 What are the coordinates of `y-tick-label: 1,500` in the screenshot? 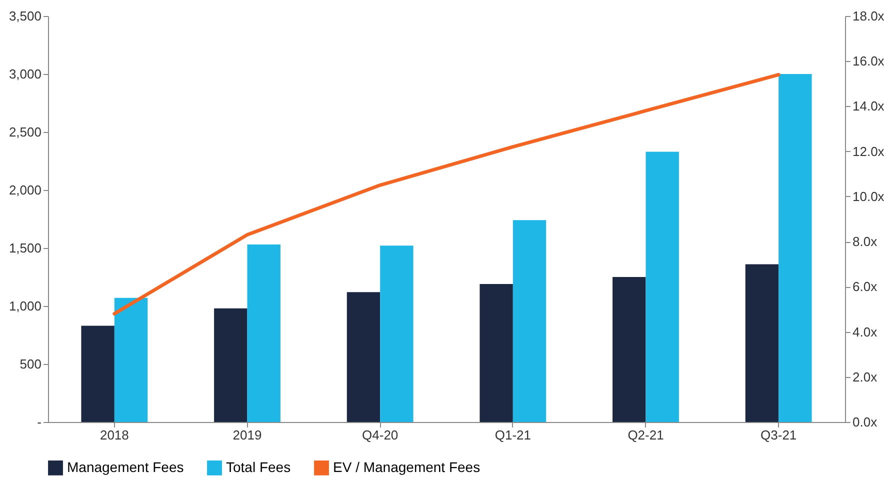 It's located at (25, 248).